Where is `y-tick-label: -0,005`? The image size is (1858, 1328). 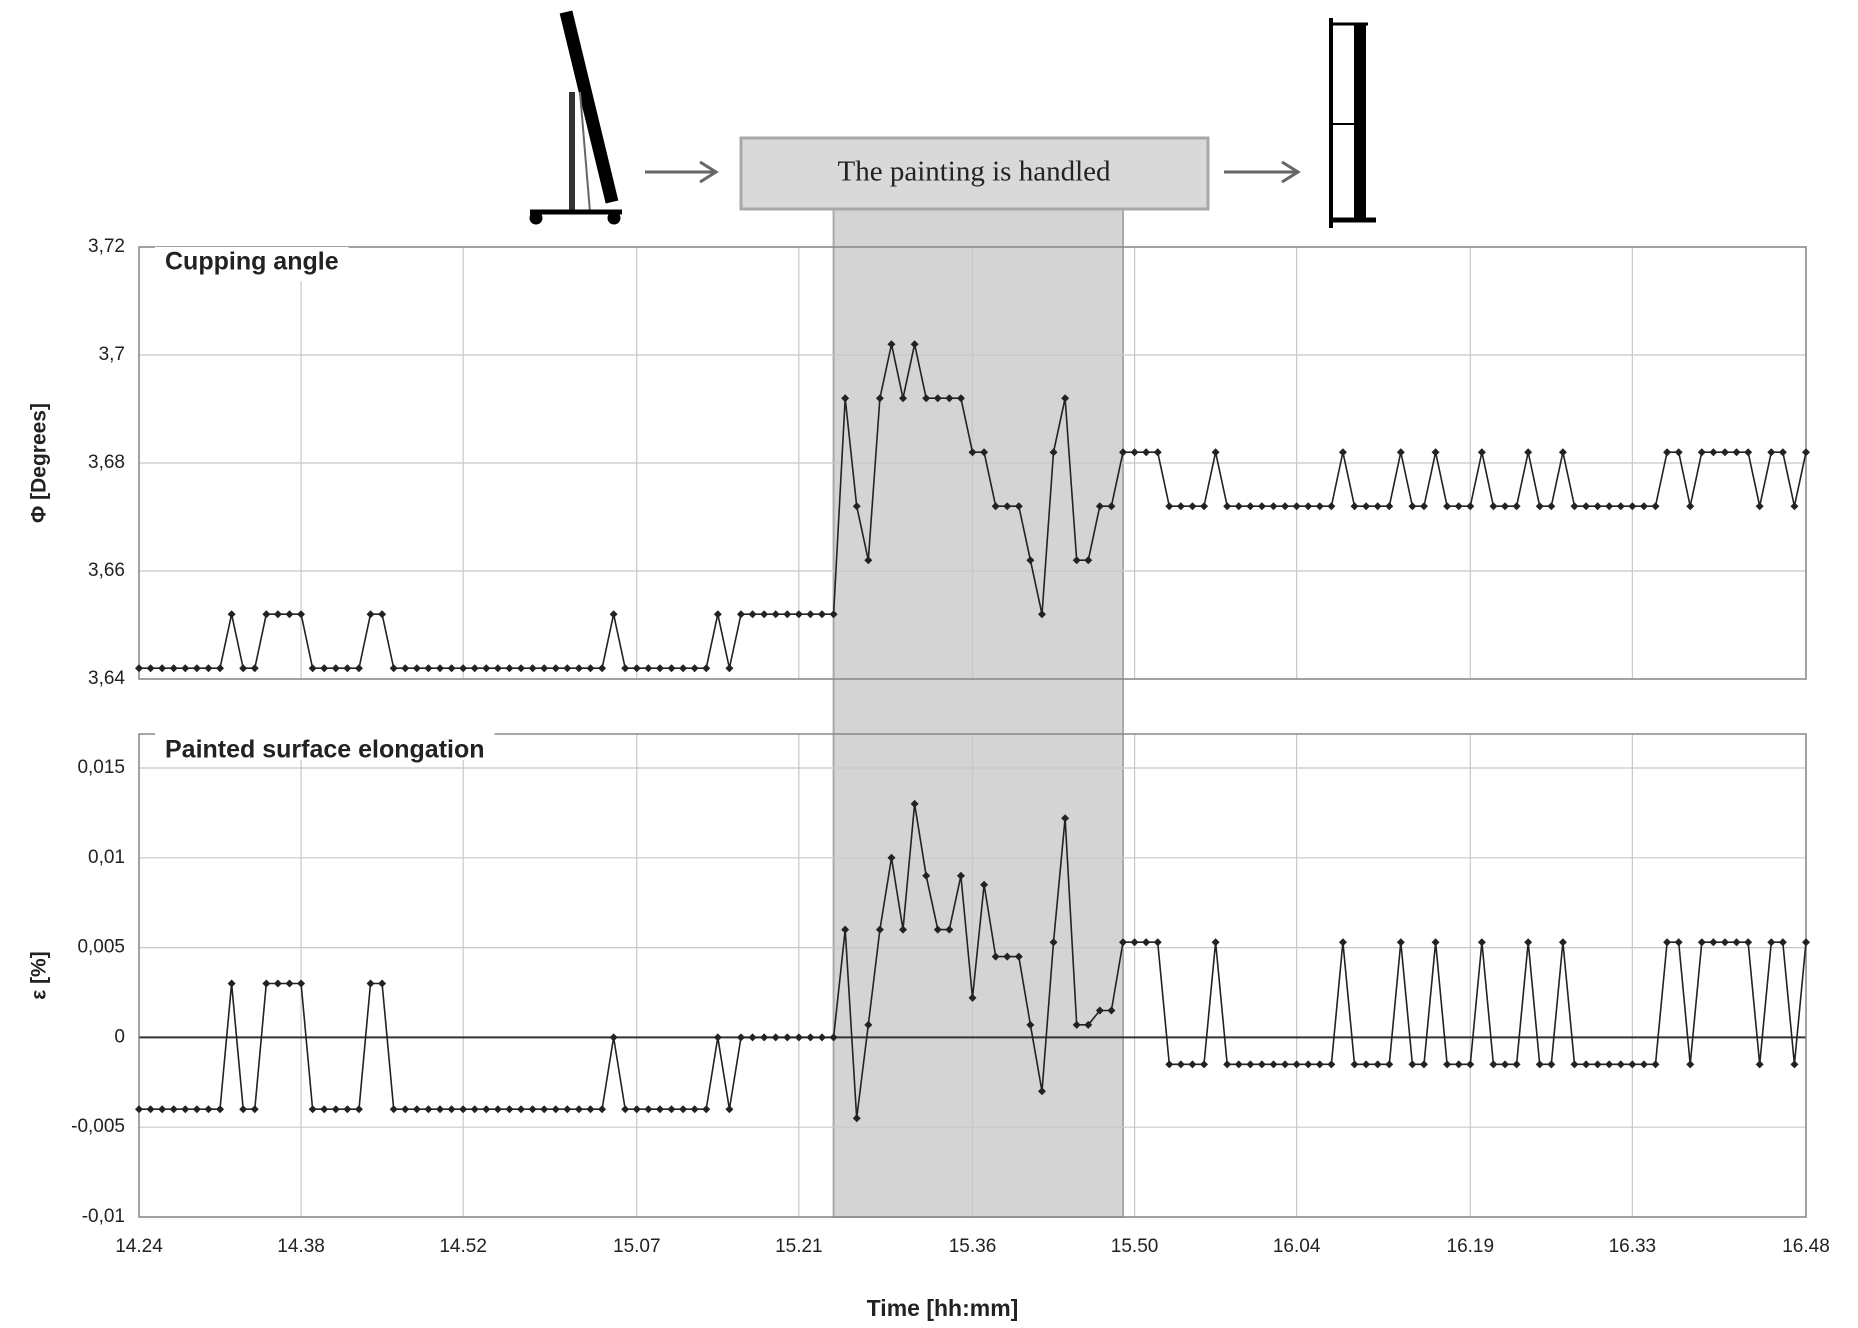 y-tick-label: -0,005 is located at coordinates (98, 1126).